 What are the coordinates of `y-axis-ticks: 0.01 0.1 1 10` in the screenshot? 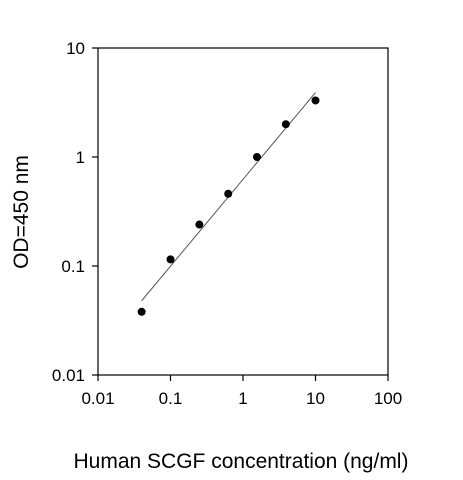 It's located at (75, 212).